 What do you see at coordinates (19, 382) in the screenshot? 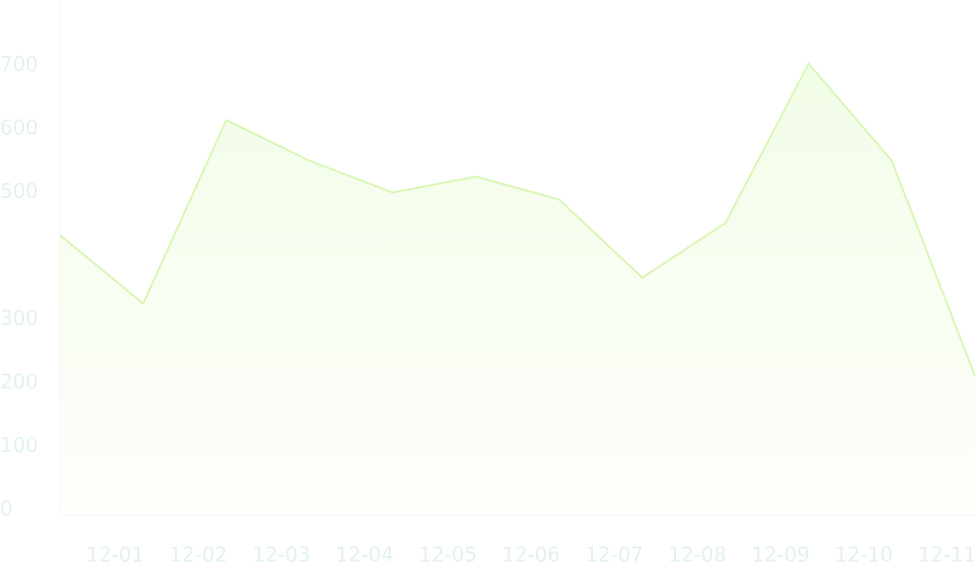
I see `y-tick-label: 200` at bounding box center [19, 382].